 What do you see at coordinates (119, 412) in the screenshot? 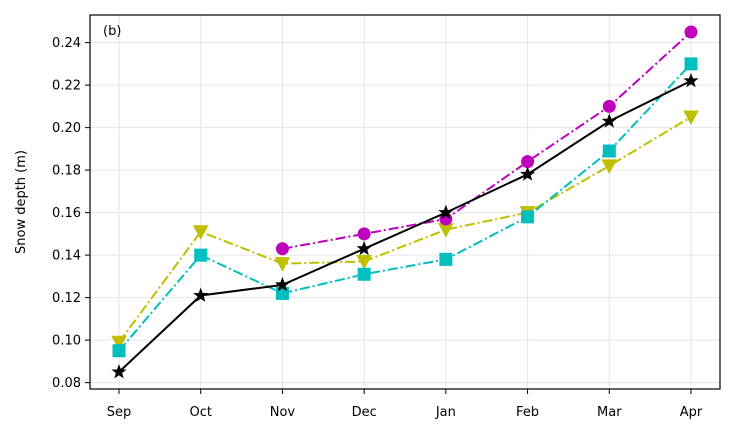
I see `x-tick-label: Sep` at bounding box center [119, 412].